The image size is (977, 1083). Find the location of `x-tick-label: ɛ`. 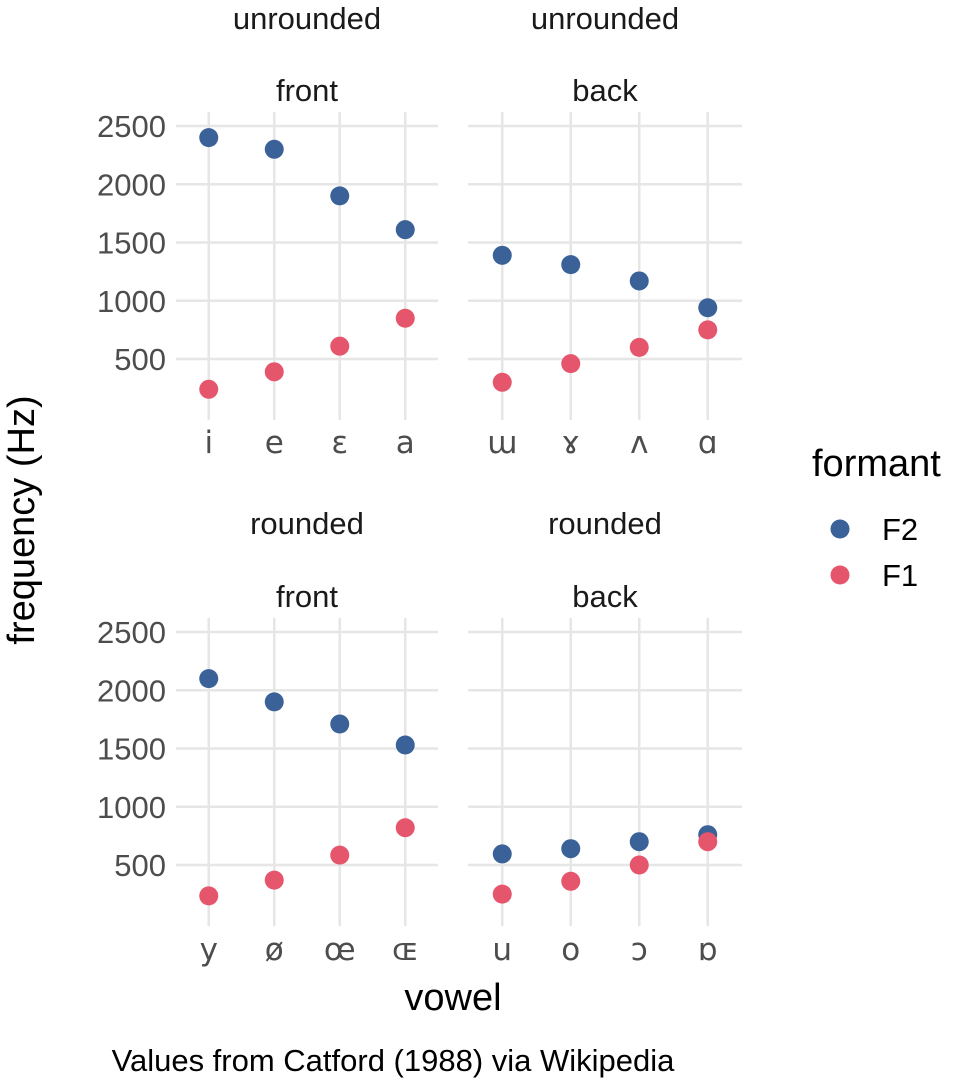

x-tick-label: ɛ is located at coordinates (339, 443).